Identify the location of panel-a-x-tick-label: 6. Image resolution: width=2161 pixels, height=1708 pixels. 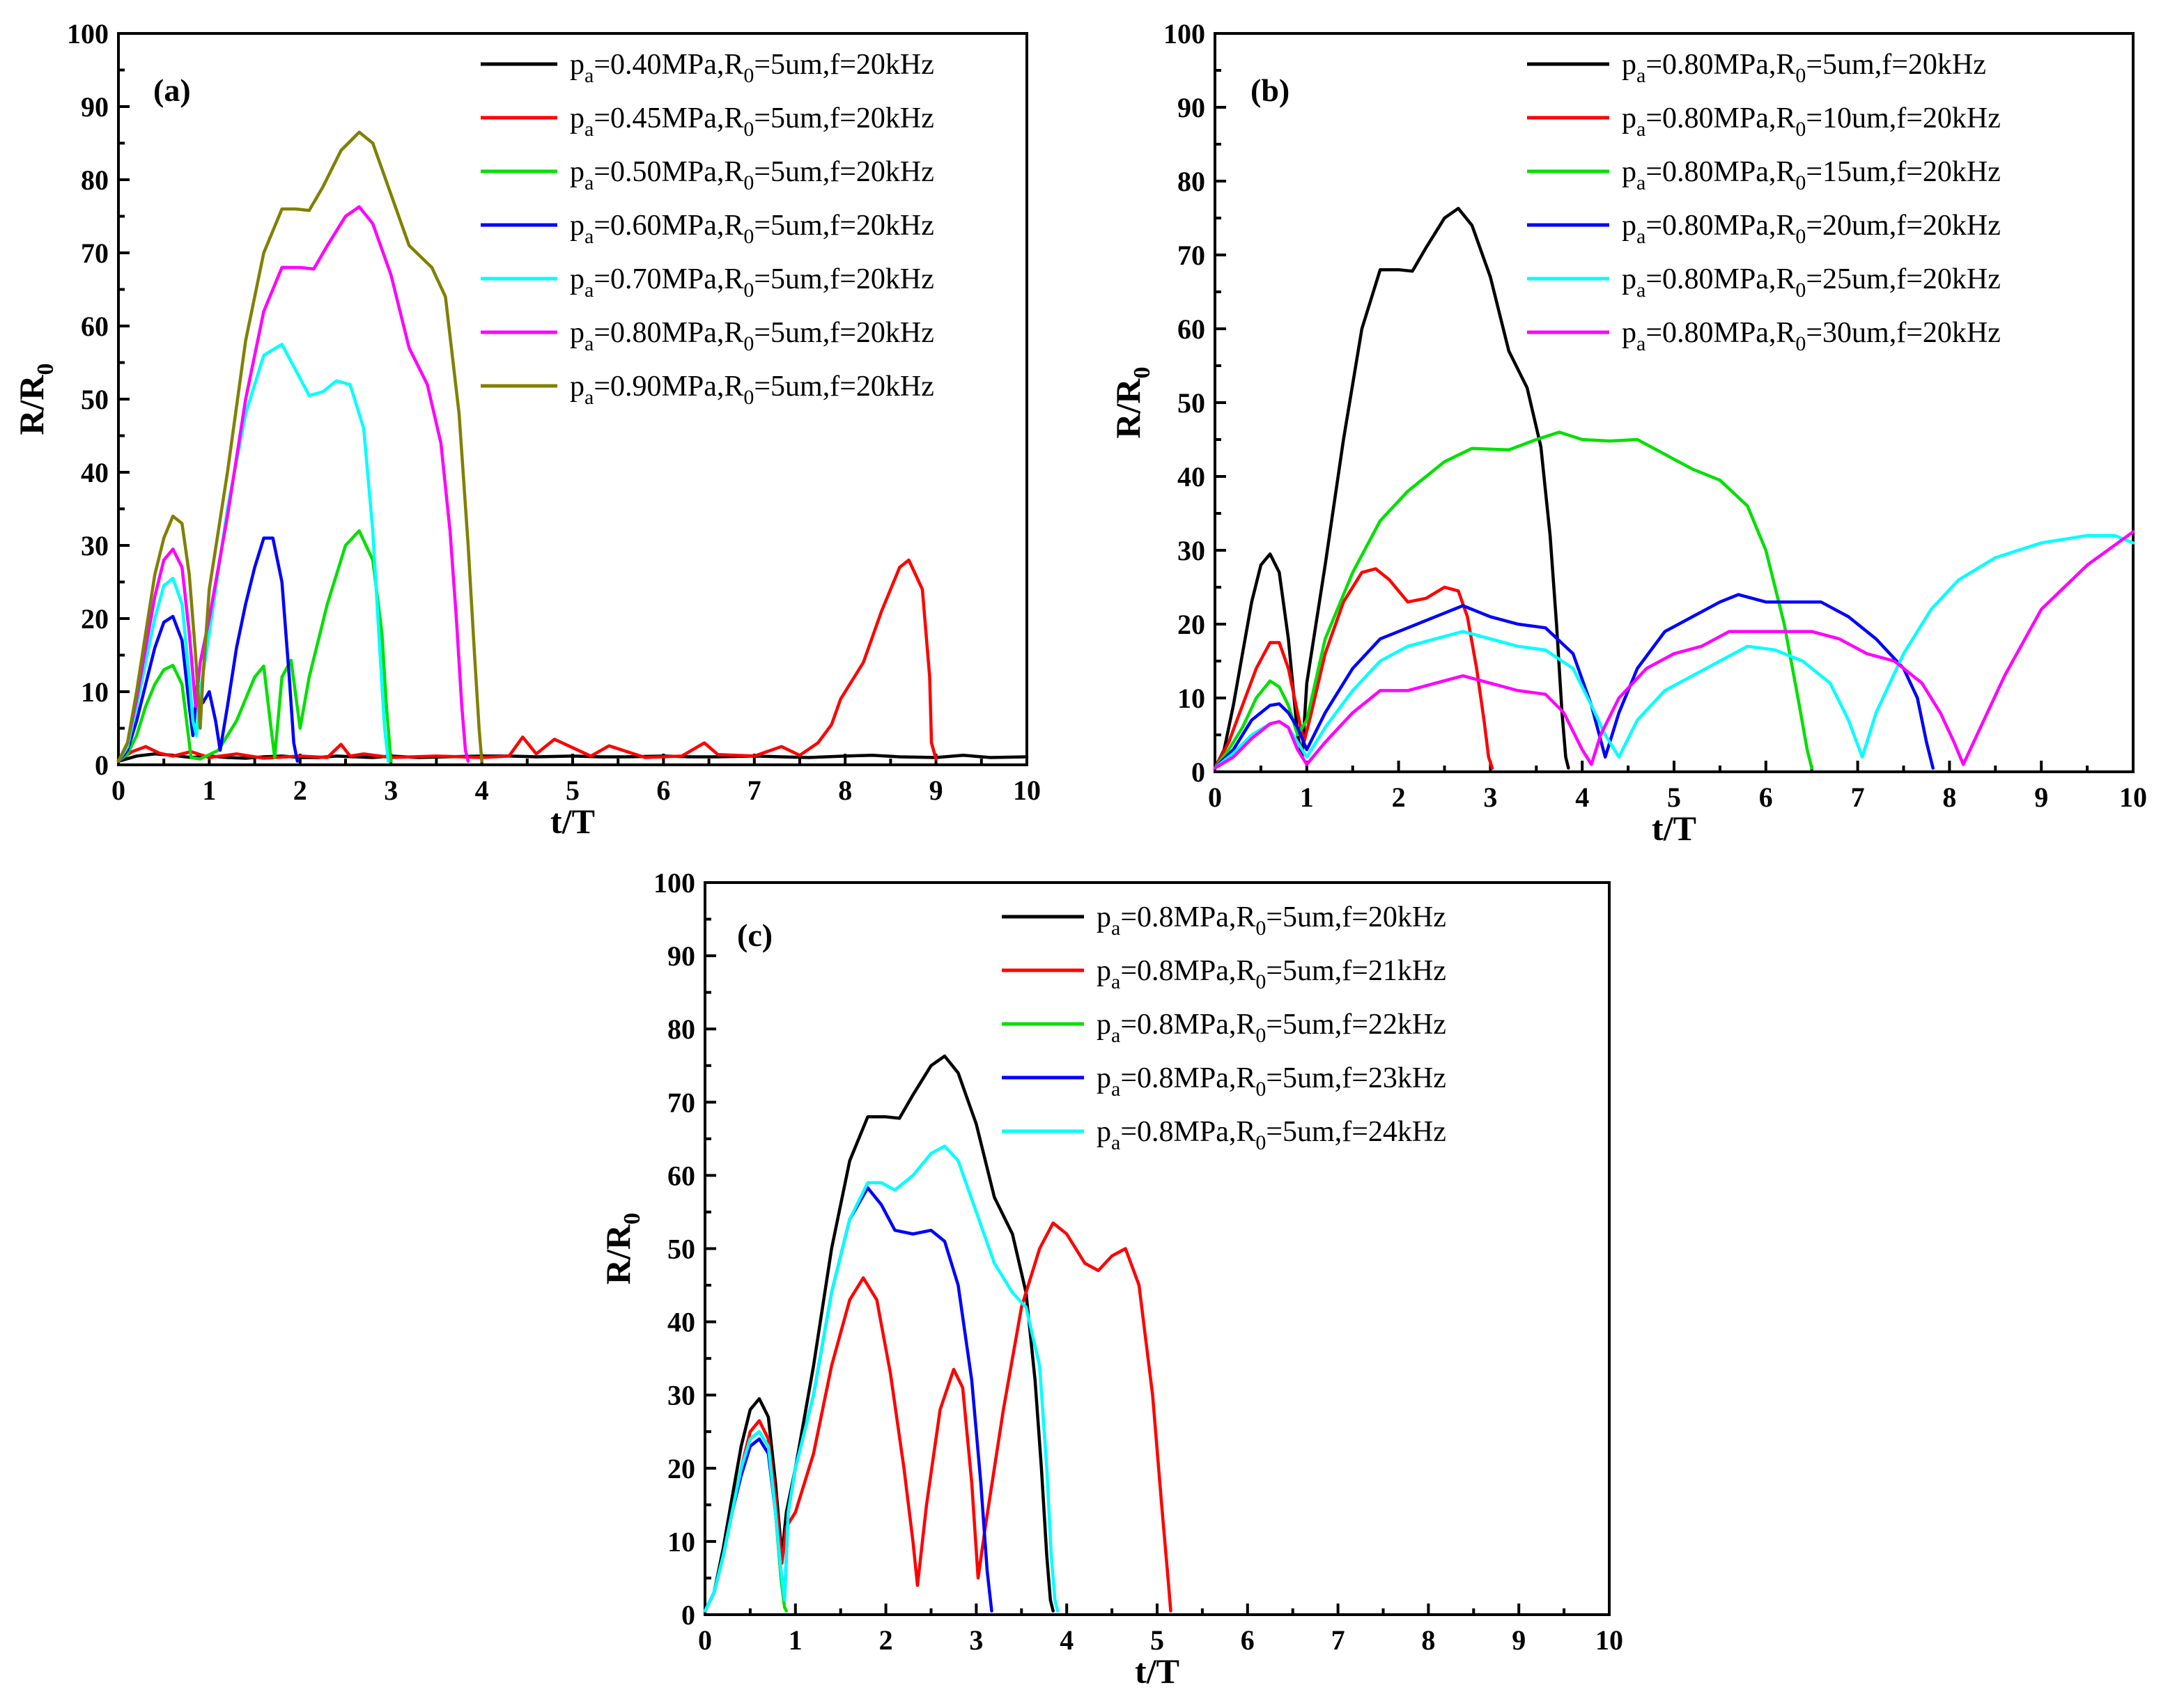
(663, 791).